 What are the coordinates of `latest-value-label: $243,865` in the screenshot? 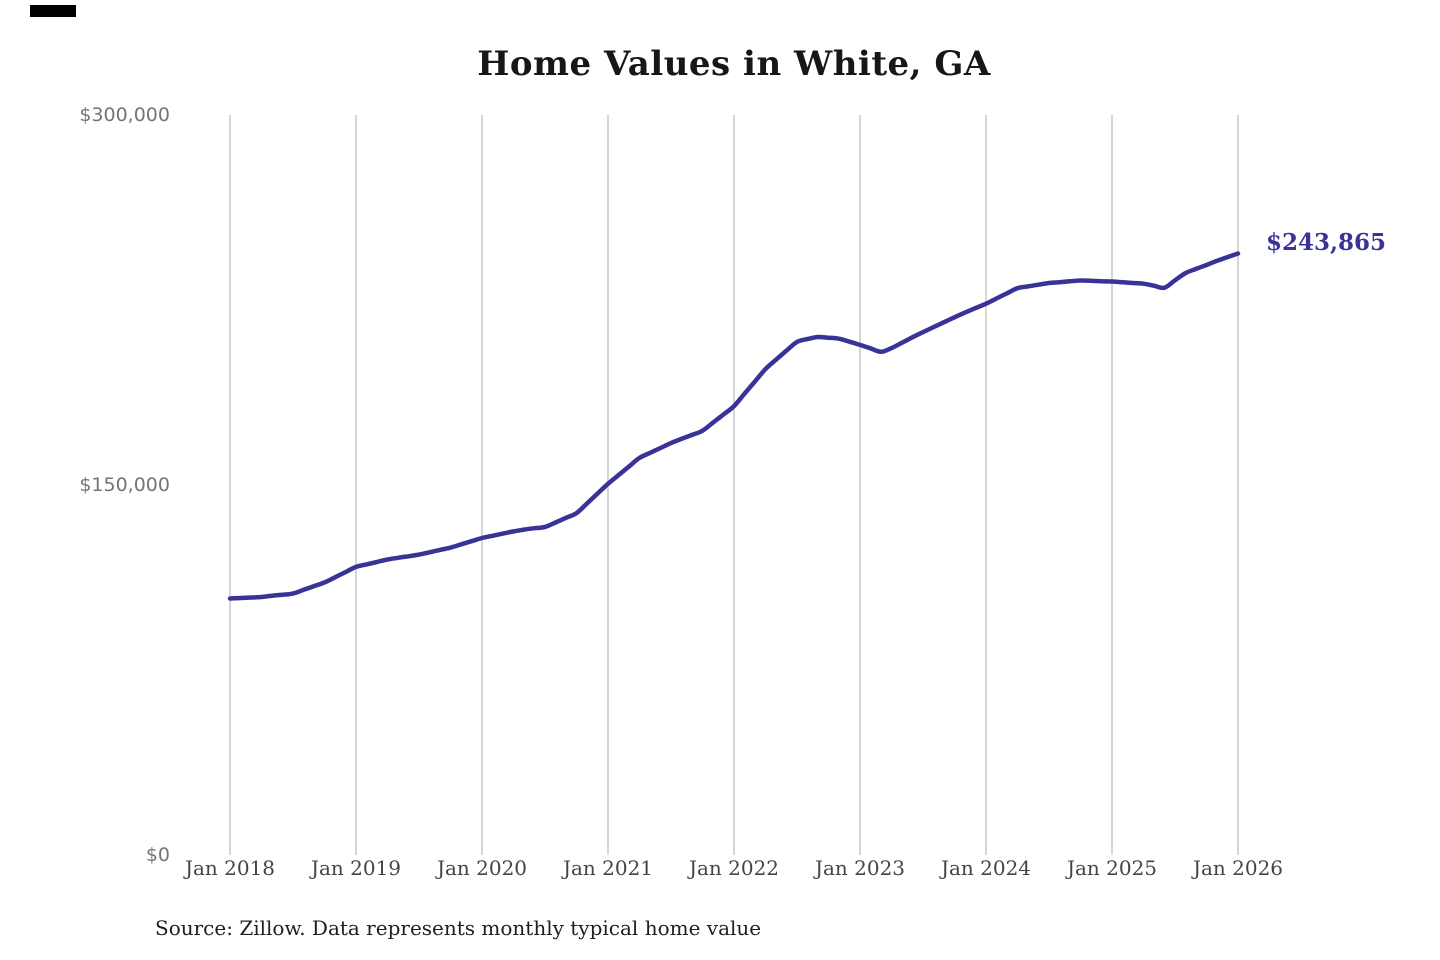 It's located at (1326, 242).